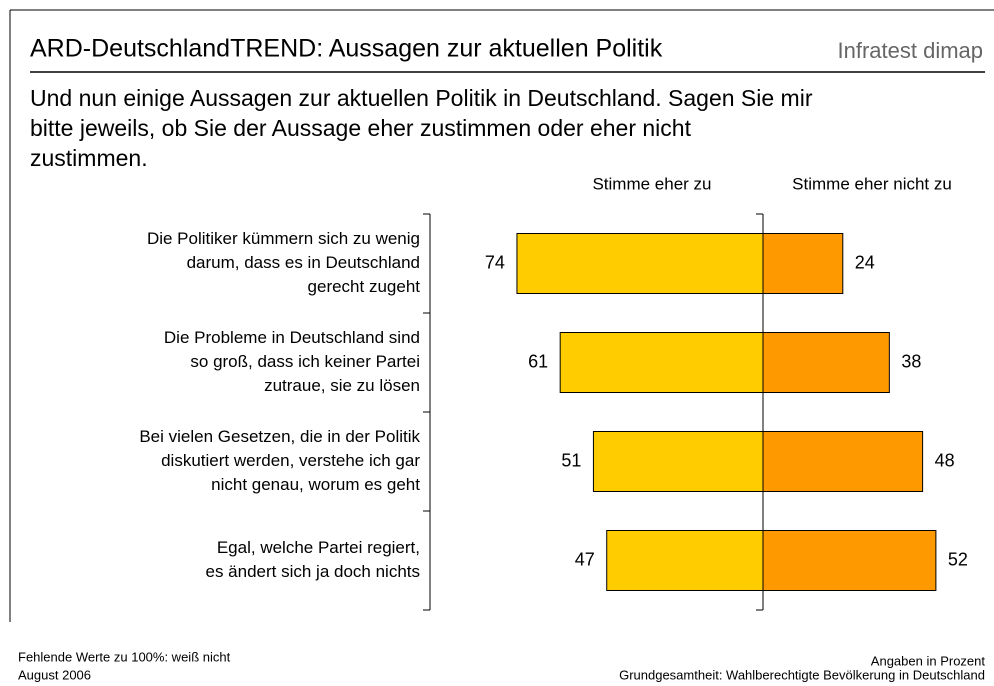 The image size is (994, 686). Describe the element at coordinates (303, 262) in the screenshot. I see `category-label: darum, dass es in Deutschland` at that location.